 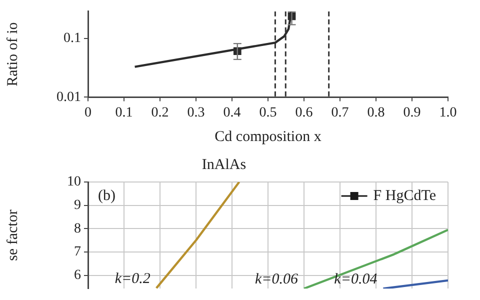 What do you see at coordinates (376, 112) in the screenshot?
I see `x-tick-label: 0.8` at bounding box center [376, 112].